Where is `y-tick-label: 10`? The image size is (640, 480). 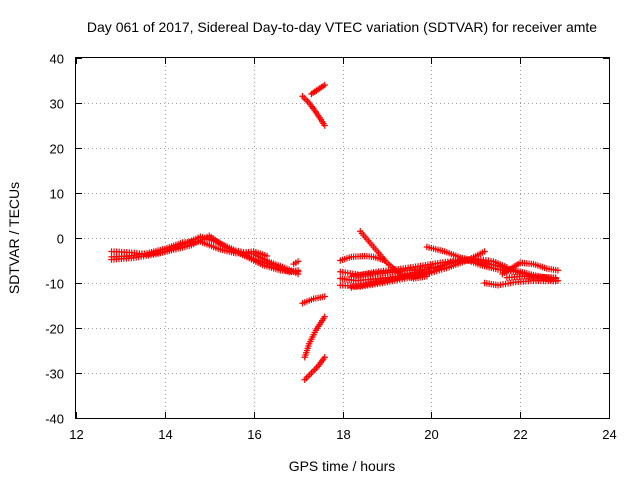
y-tick-label: 10 is located at coordinates (57, 194).